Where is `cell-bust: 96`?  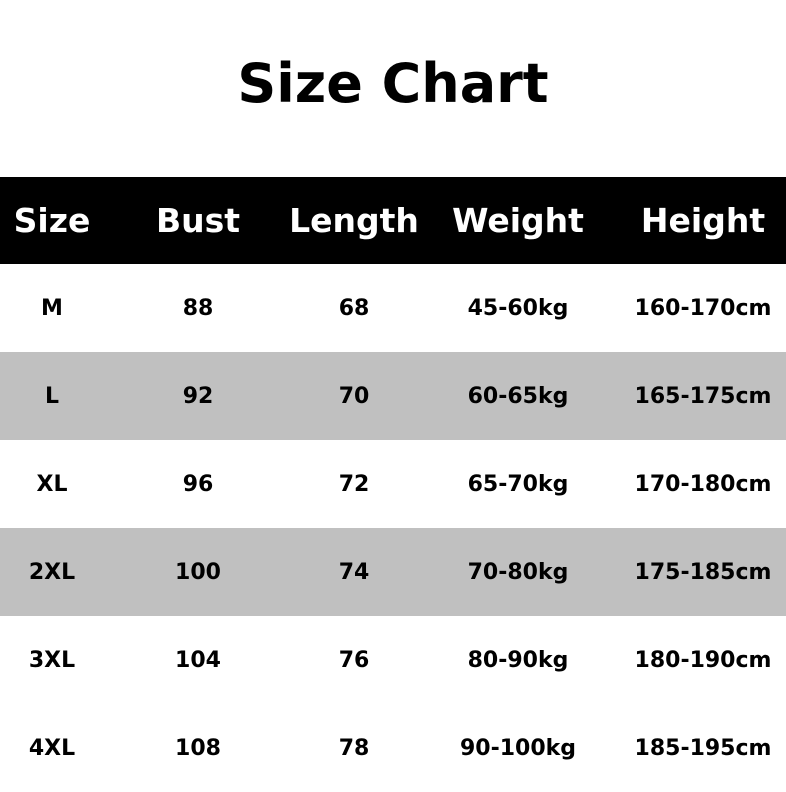
cell-bust: 96 is located at coordinates (198, 484).